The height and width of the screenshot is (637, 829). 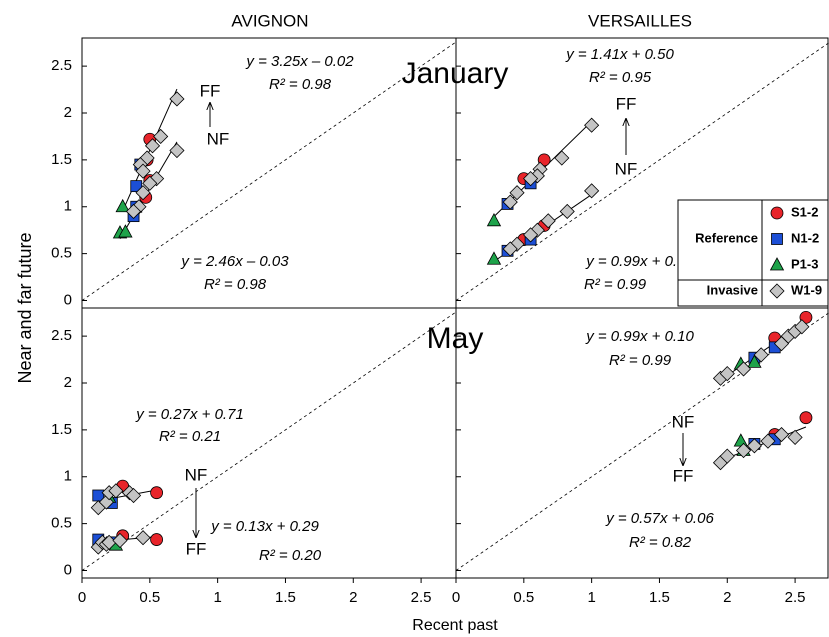 I want to click on column-title: VERSAILLES, so click(x=640, y=20).